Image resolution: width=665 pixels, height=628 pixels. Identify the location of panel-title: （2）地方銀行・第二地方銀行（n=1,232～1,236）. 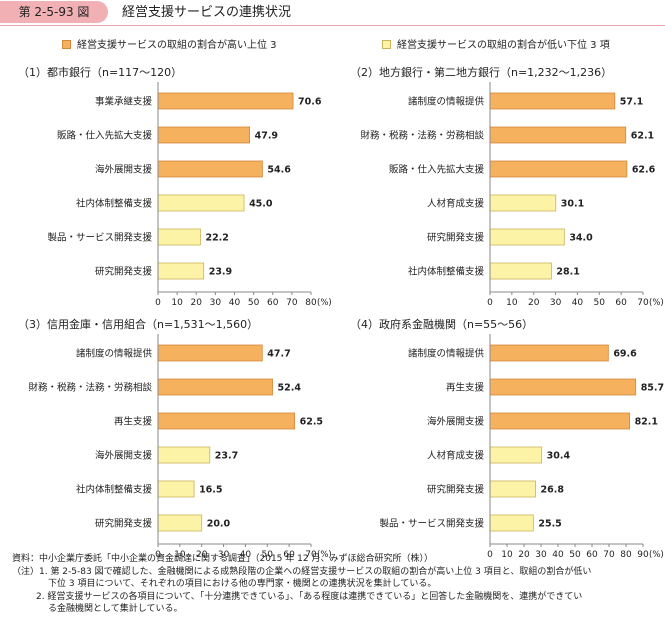
(481, 72).